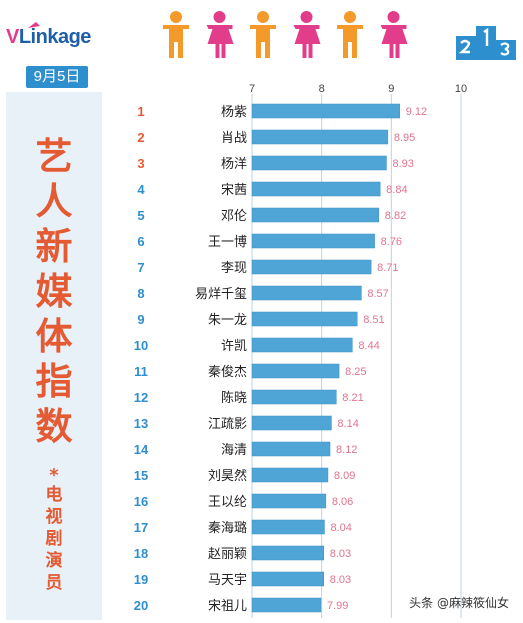  I want to click on category-label: 杨紫, so click(234, 112).